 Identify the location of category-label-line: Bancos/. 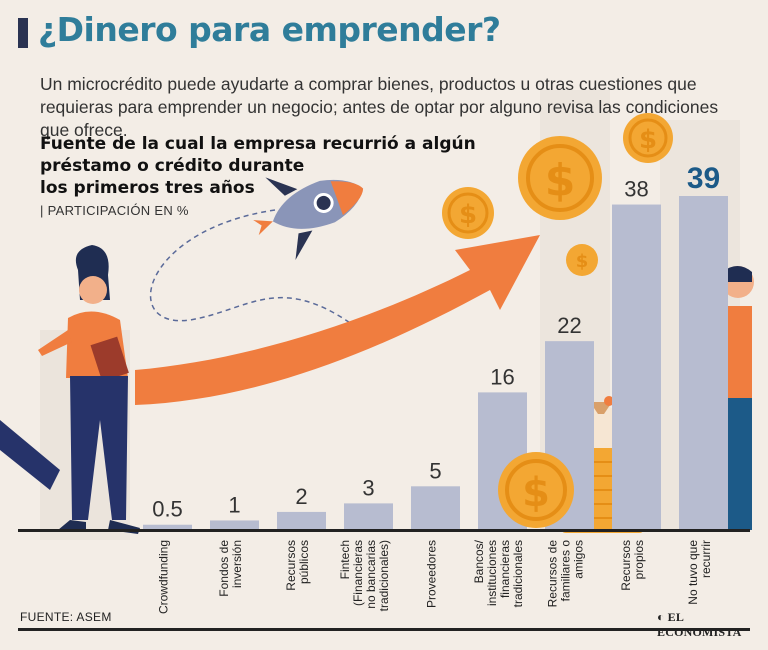
(479, 561).